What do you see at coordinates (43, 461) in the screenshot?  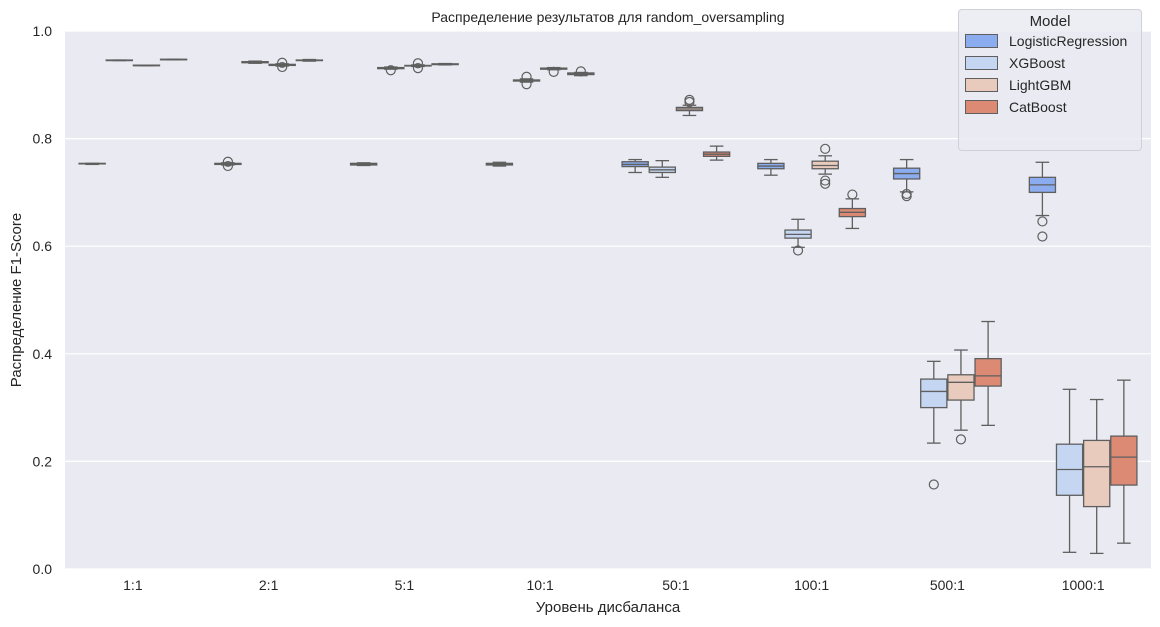 I see `y-tick-label: 0.2` at bounding box center [43, 461].